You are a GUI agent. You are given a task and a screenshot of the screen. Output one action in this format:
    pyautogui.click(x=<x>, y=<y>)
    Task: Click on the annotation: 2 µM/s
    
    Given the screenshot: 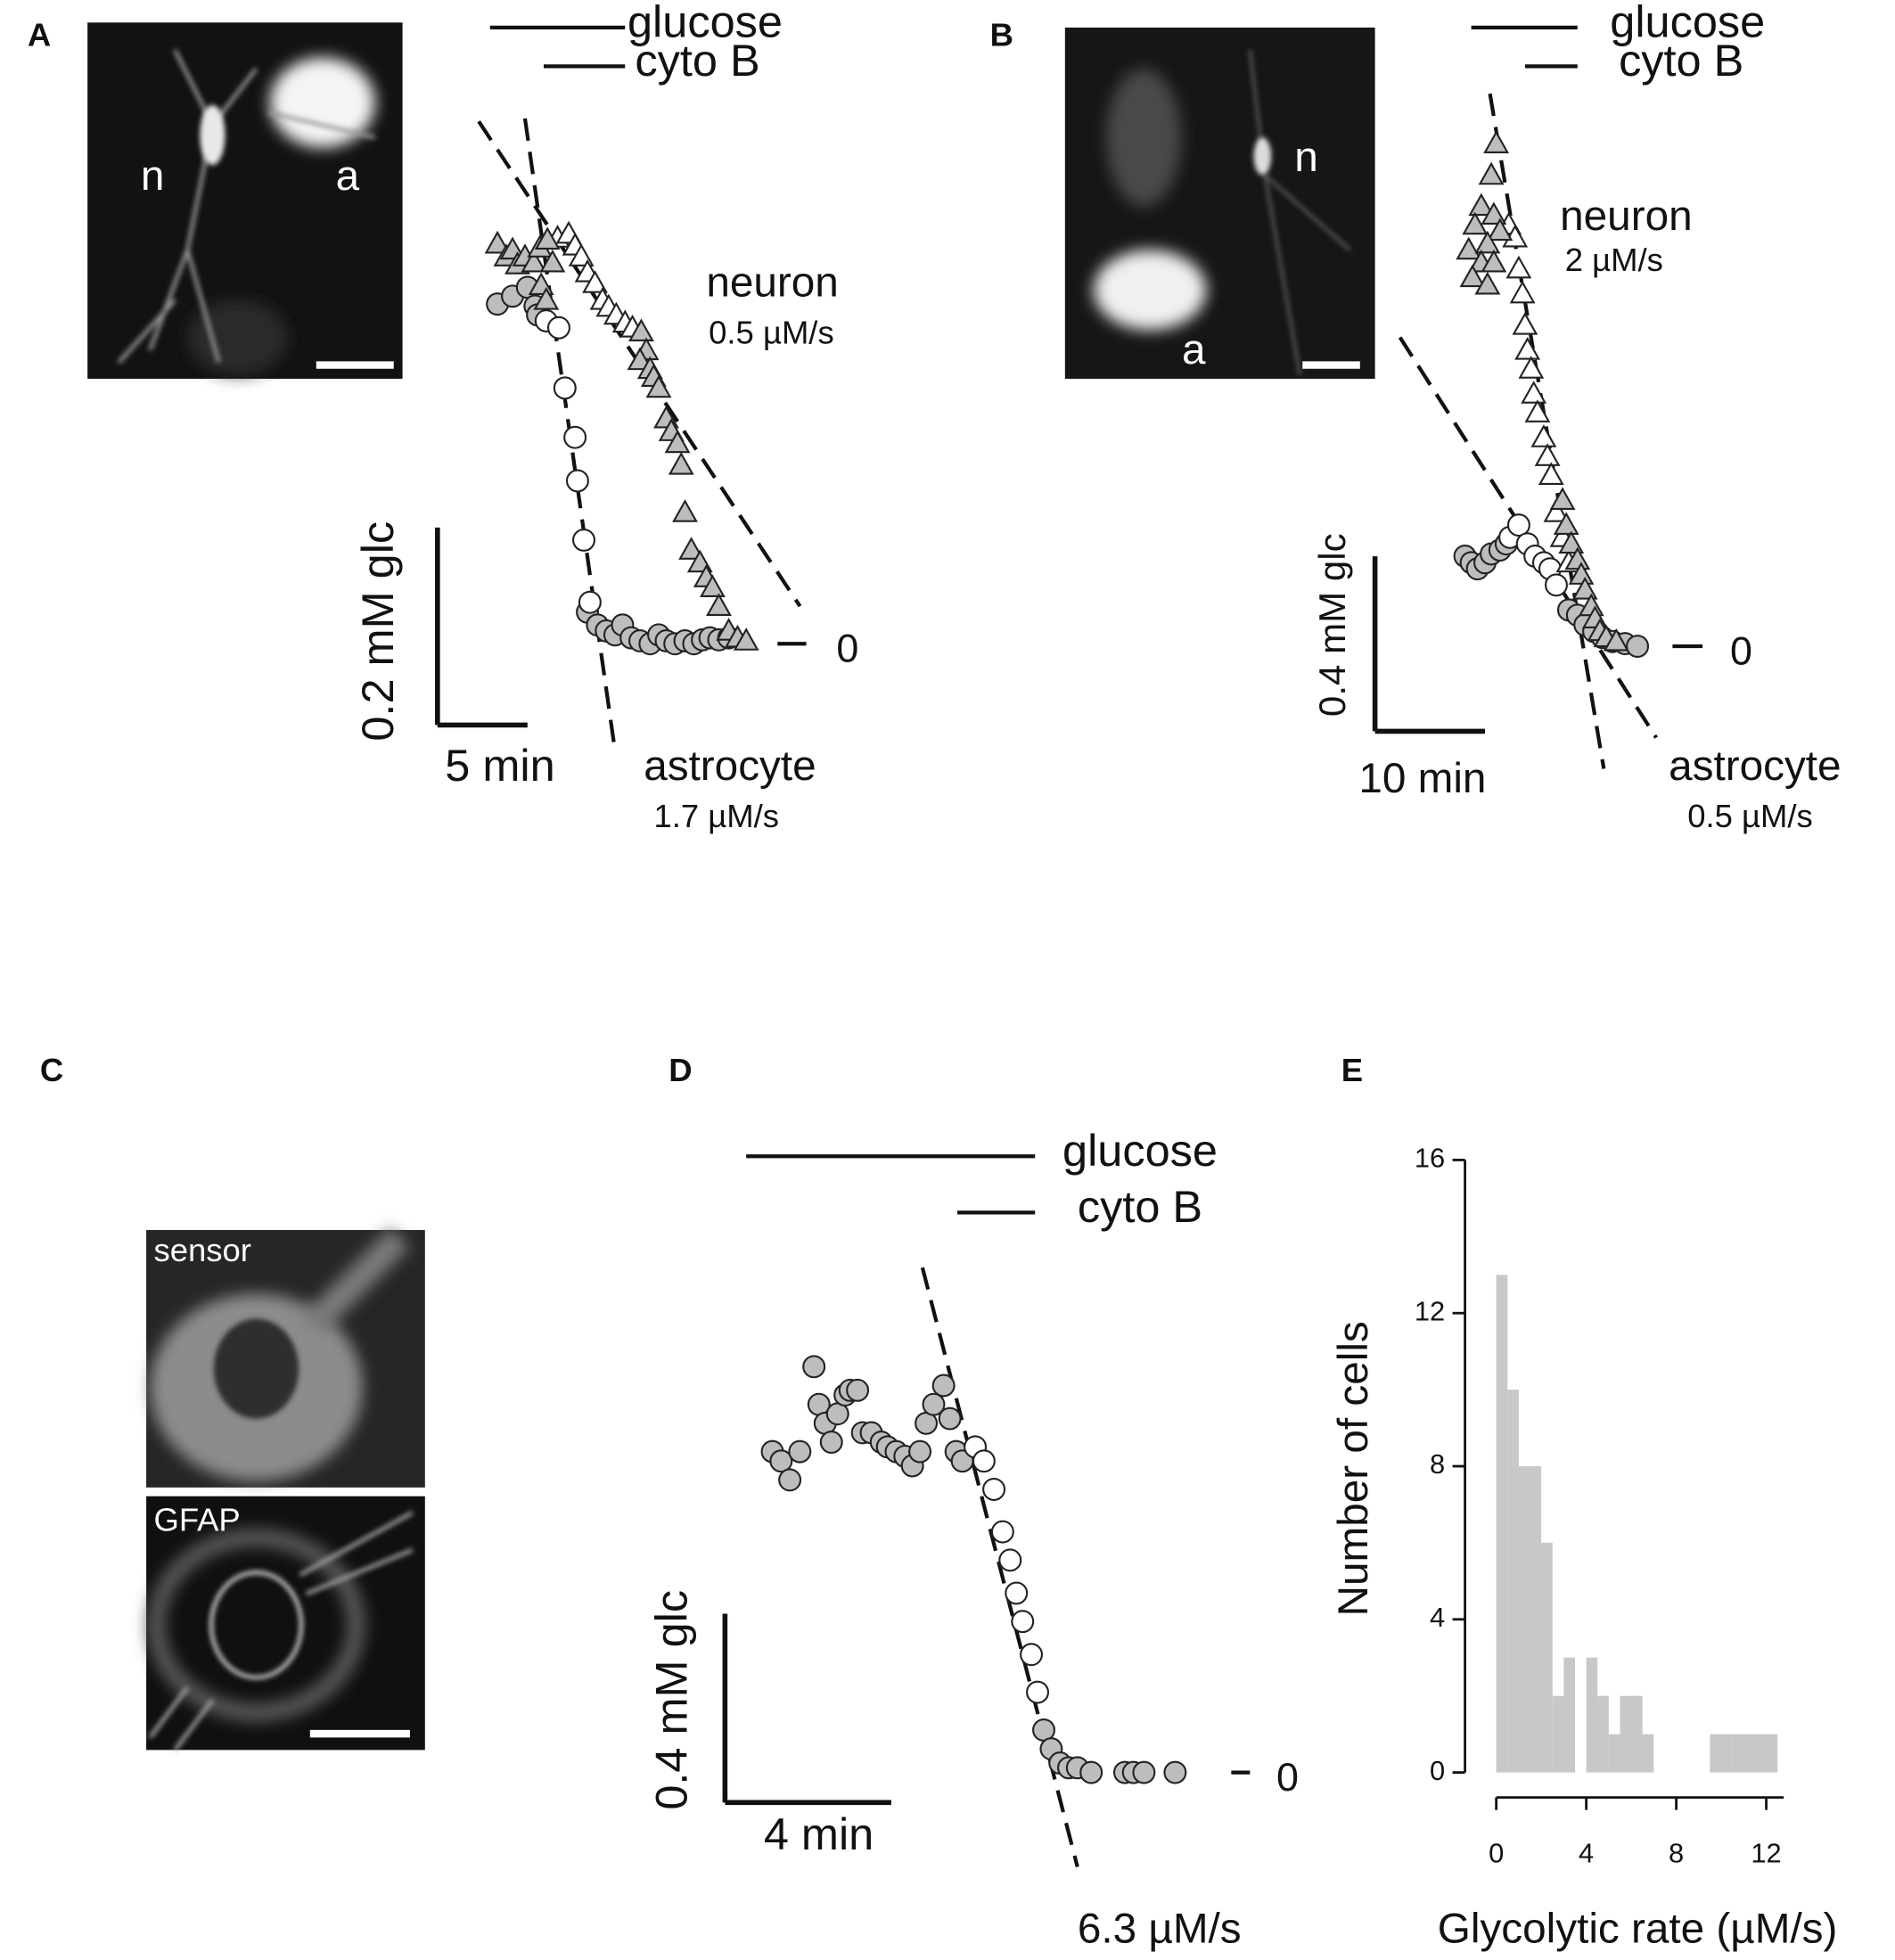 What is the action you would take?
    pyautogui.click(x=1614, y=260)
    